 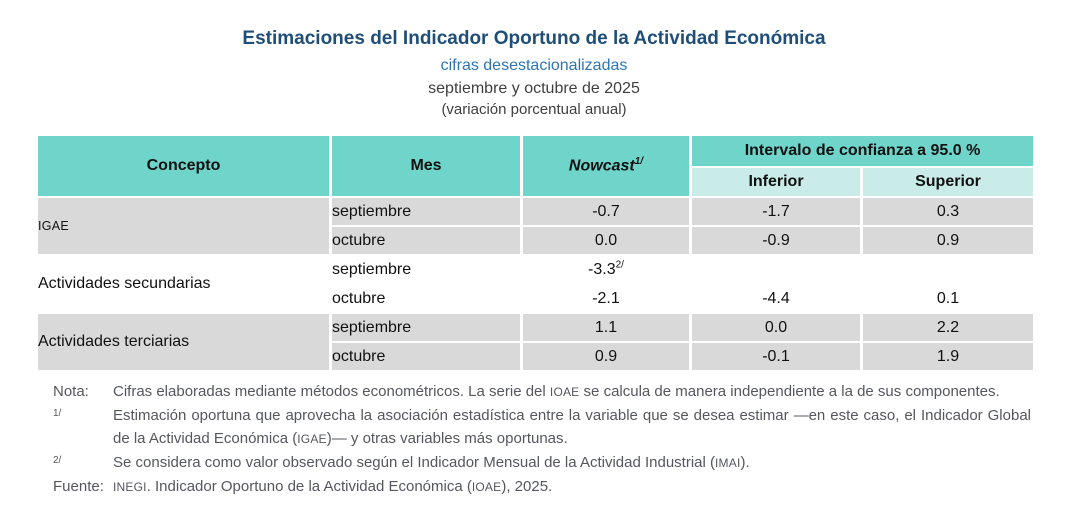 What do you see at coordinates (745, 462) in the screenshot?
I see `footnote-text: ).` at bounding box center [745, 462].